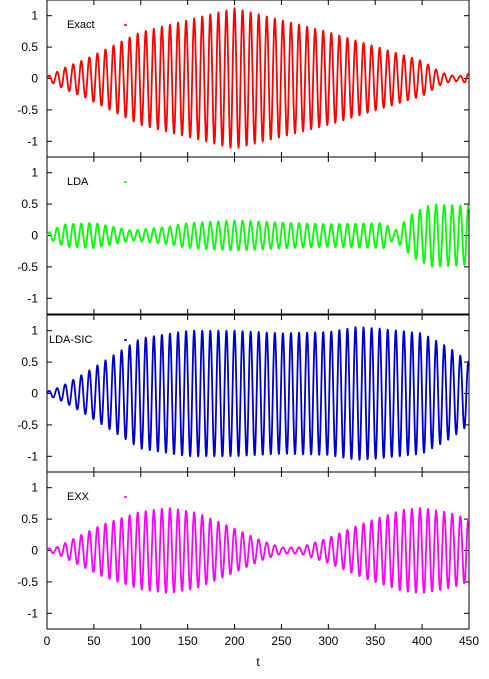 This screenshot has height=679, width=489. I want to click on legend-label: Exact, so click(81, 25).